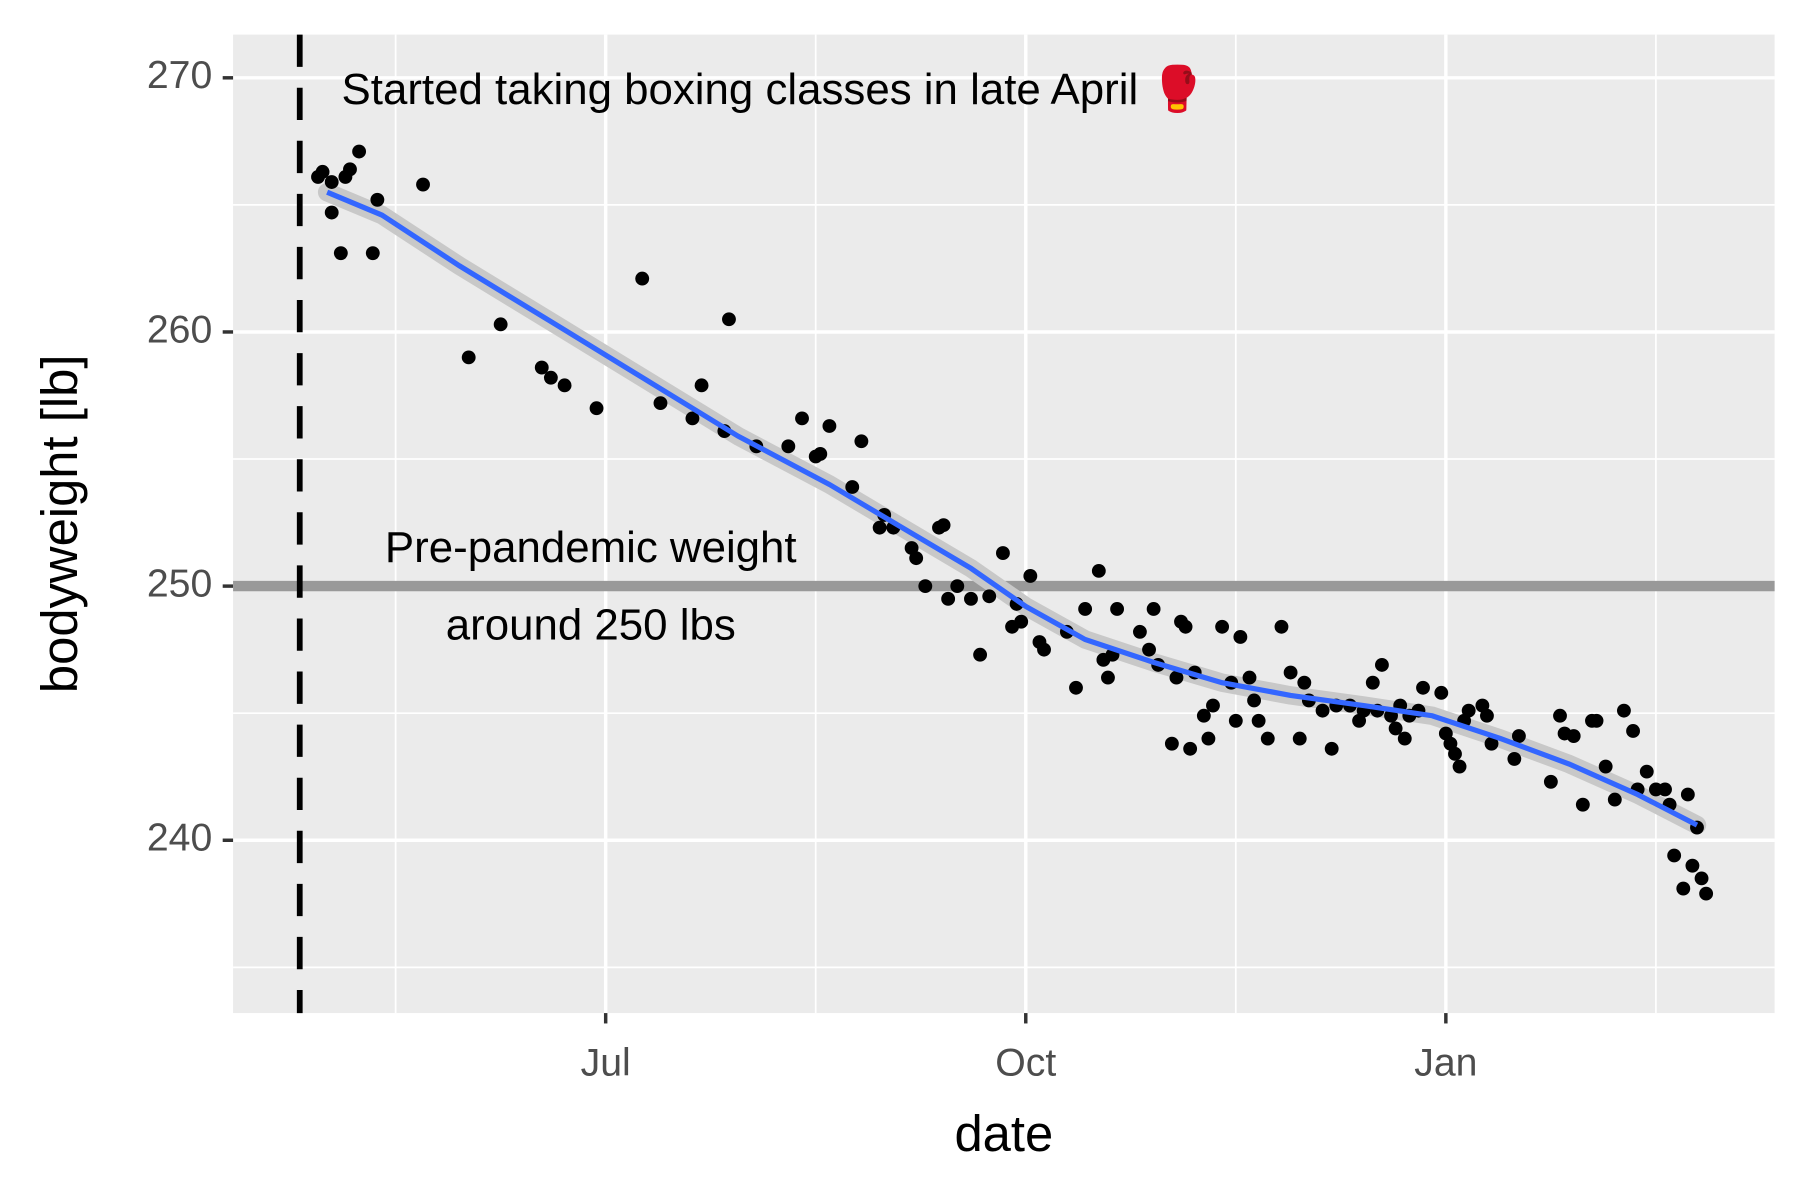  What do you see at coordinates (1445, 1062) in the screenshot?
I see `x-tick-label: Jan` at bounding box center [1445, 1062].